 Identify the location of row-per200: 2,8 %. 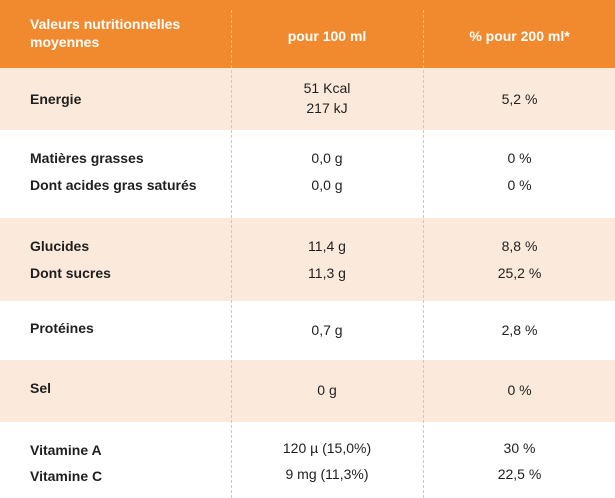
(519, 330).